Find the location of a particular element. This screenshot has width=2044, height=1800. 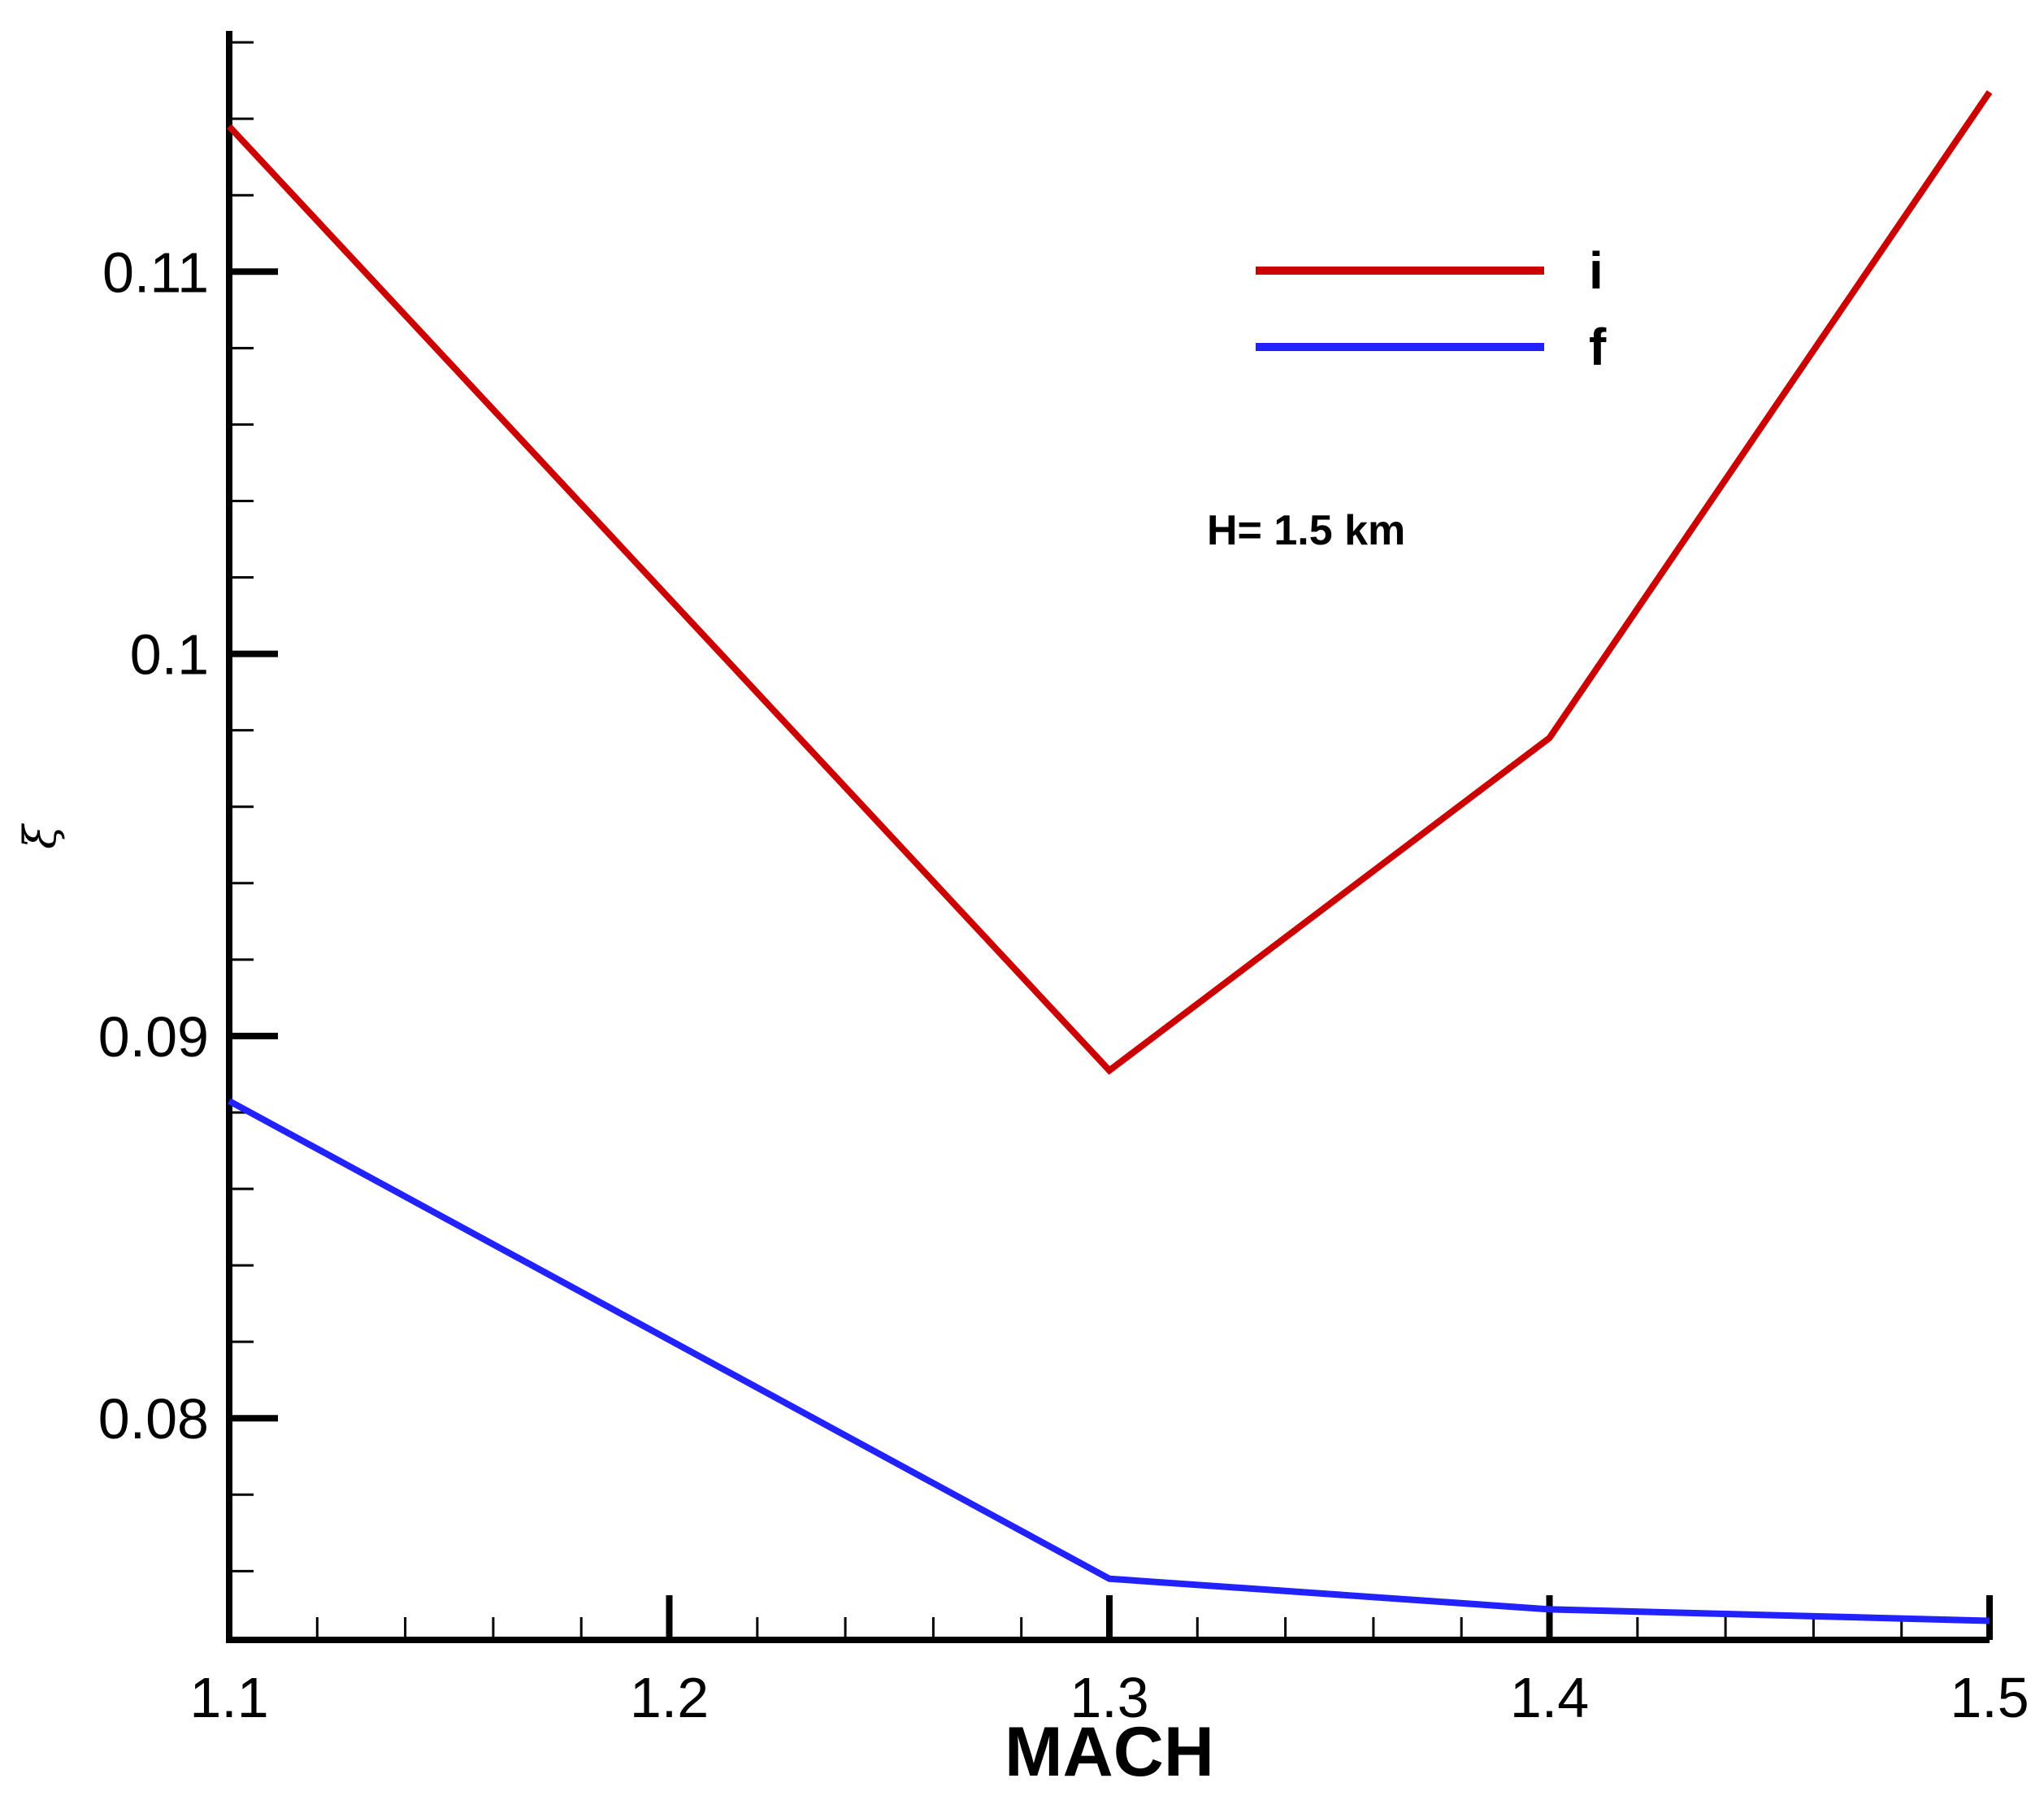

y-axis-label: ξ is located at coordinates (40, 836).